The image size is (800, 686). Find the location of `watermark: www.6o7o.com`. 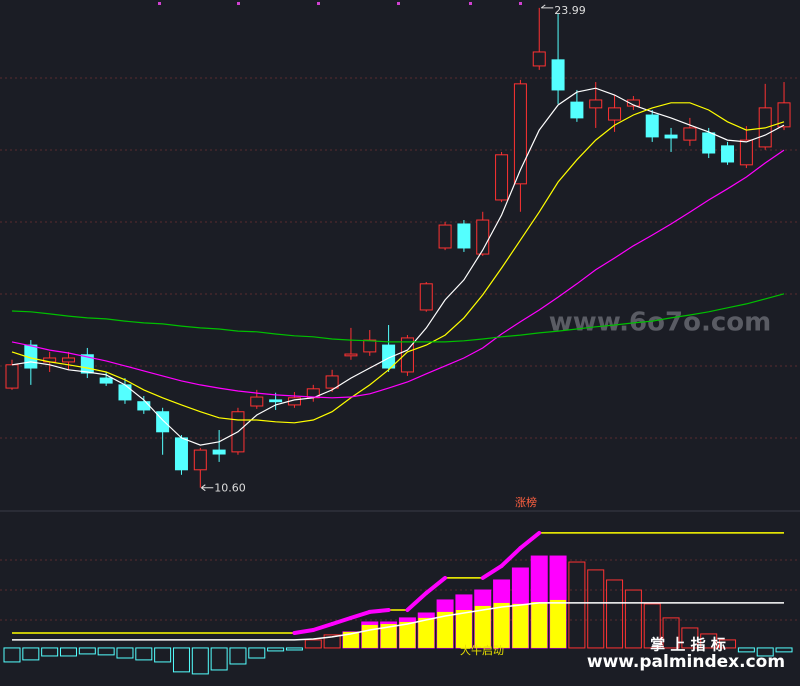

watermark: www.6o7o.com is located at coordinates (660, 323).